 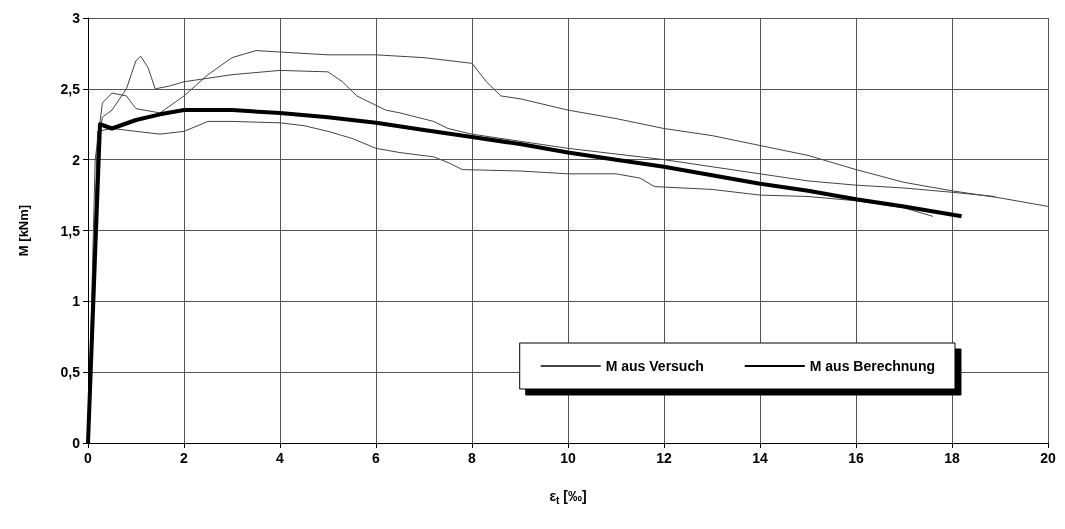 What do you see at coordinates (568, 458) in the screenshot?
I see `x-tick-label: 10` at bounding box center [568, 458].